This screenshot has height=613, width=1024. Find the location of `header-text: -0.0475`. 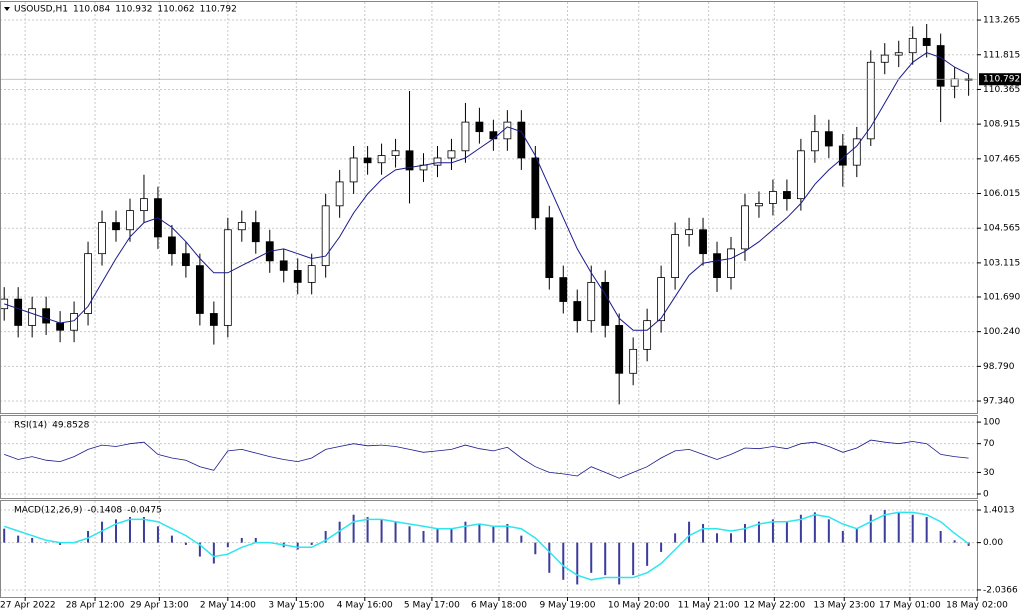

header-text: -0.0475 is located at coordinates (144, 511).